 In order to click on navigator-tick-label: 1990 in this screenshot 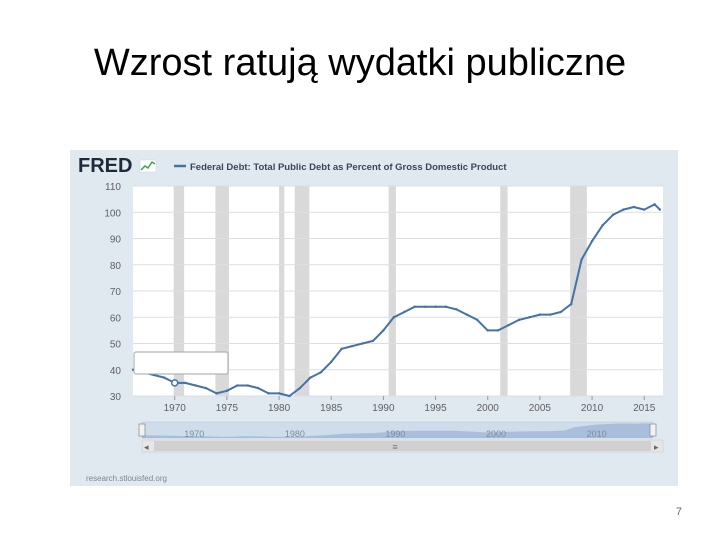, I will do `click(395, 434)`.